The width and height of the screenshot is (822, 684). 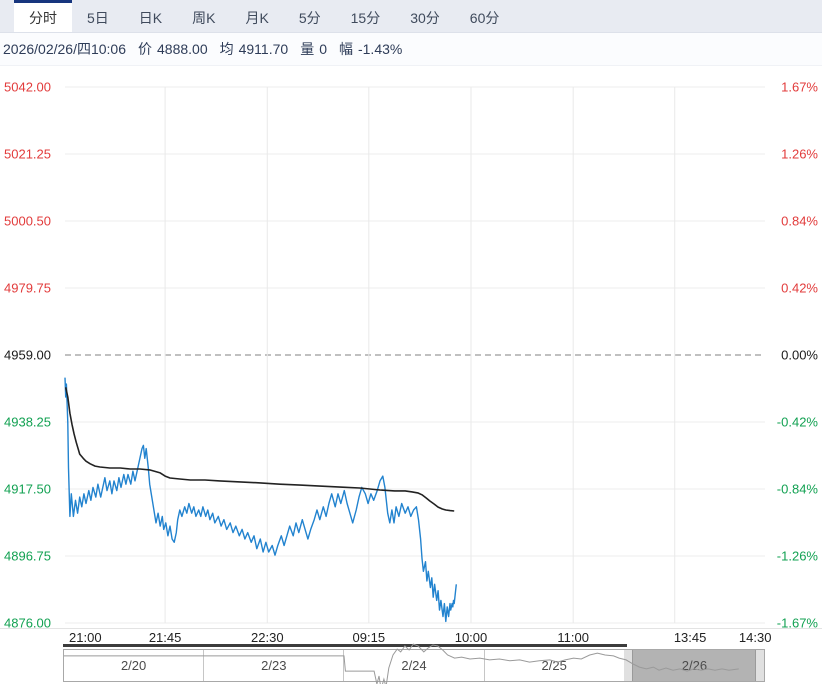 I want to click on quote-price: 价 4888.00, so click(x=173, y=49).